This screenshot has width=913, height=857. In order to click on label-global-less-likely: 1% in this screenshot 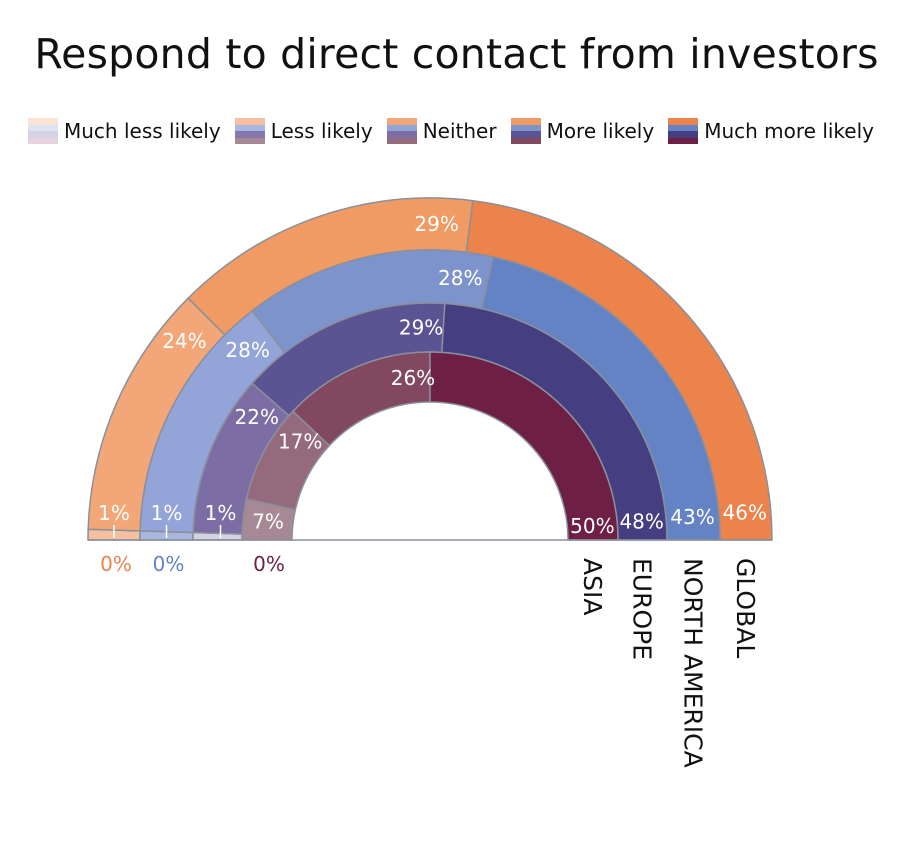, I will do `click(114, 513)`.